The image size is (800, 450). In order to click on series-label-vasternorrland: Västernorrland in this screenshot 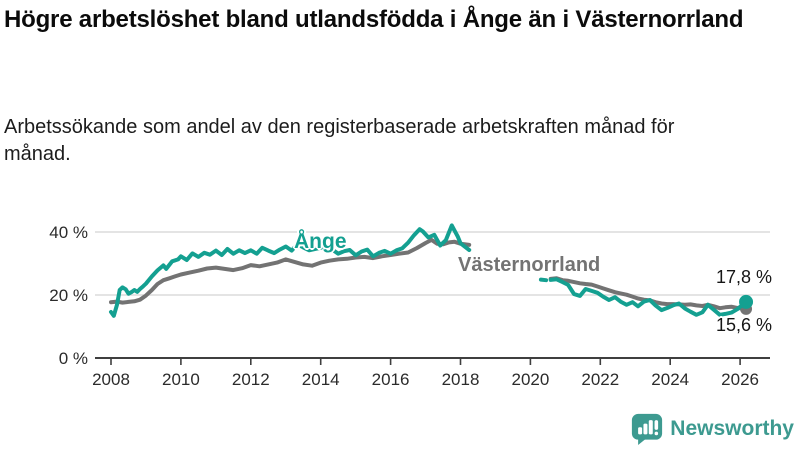, I will do `click(529, 265)`.